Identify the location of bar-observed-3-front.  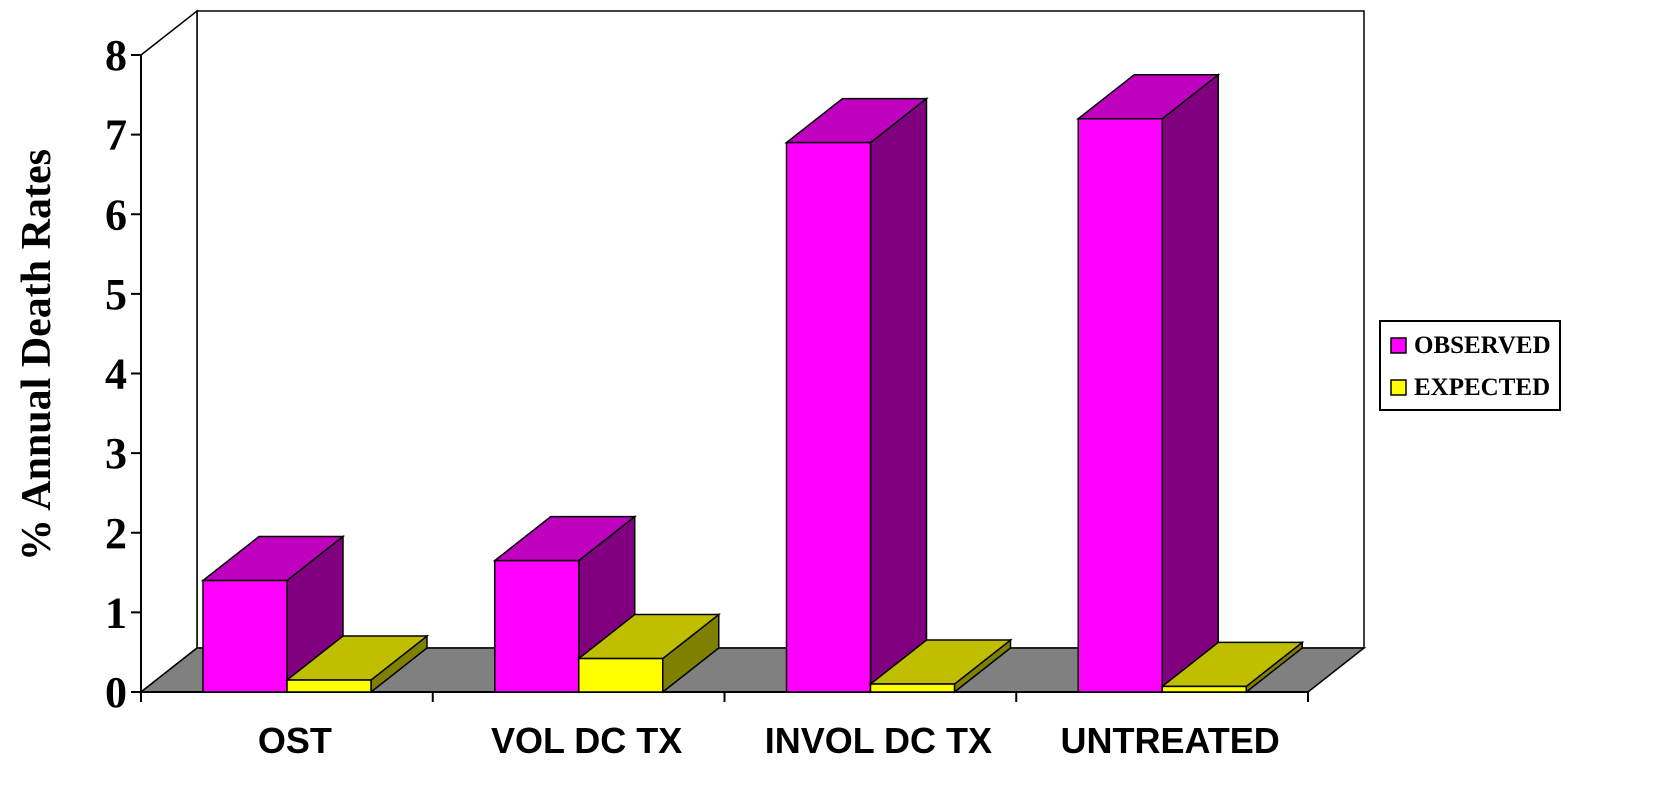
(1120, 405).